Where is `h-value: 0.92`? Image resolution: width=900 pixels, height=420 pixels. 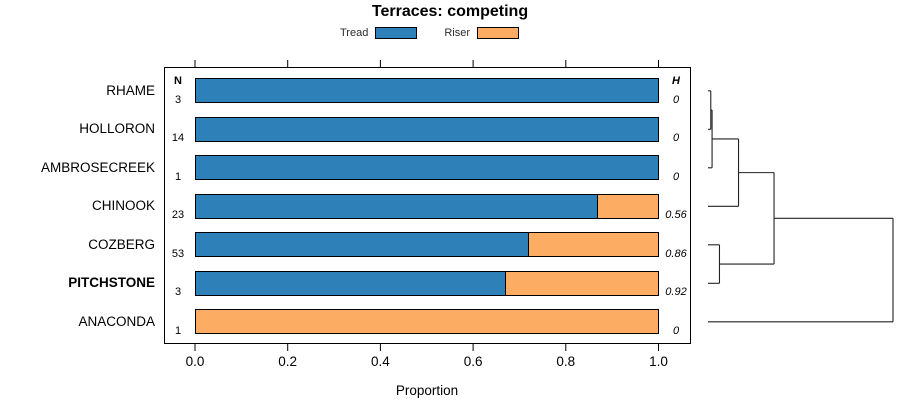
h-value: 0.92 is located at coordinates (676, 292).